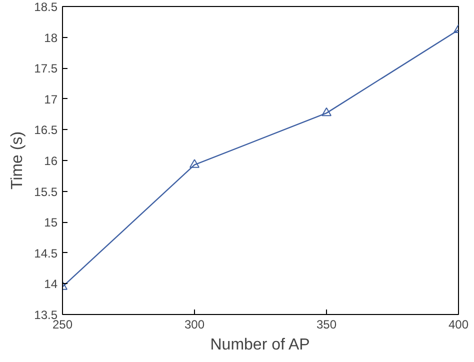  Describe the element at coordinates (458, 325) in the screenshot. I see `x-tick-label: 400` at that location.